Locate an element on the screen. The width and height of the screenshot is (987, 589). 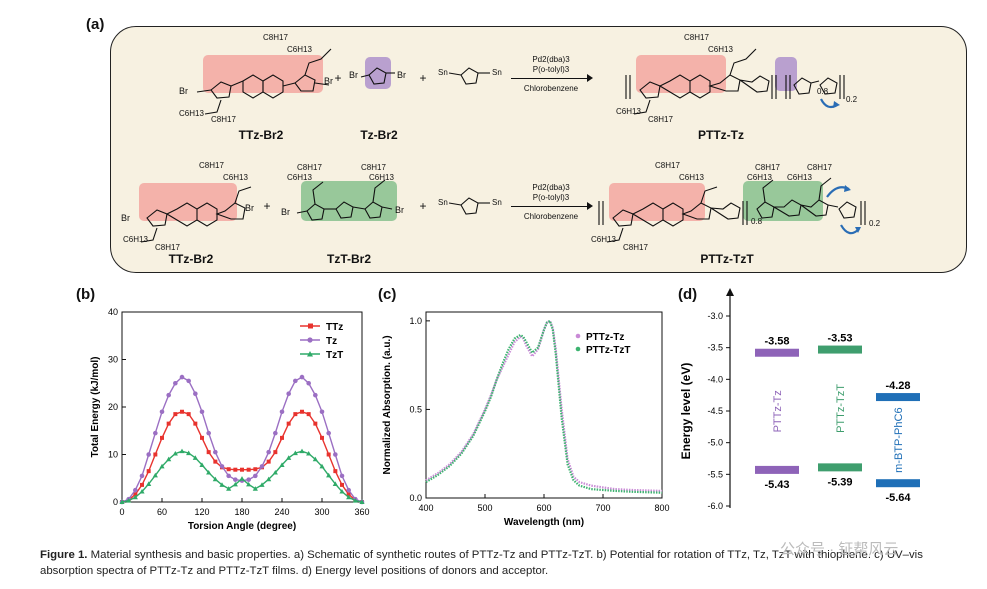
caption-figure-number: Figure 1. is located at coordinates (64, 555).